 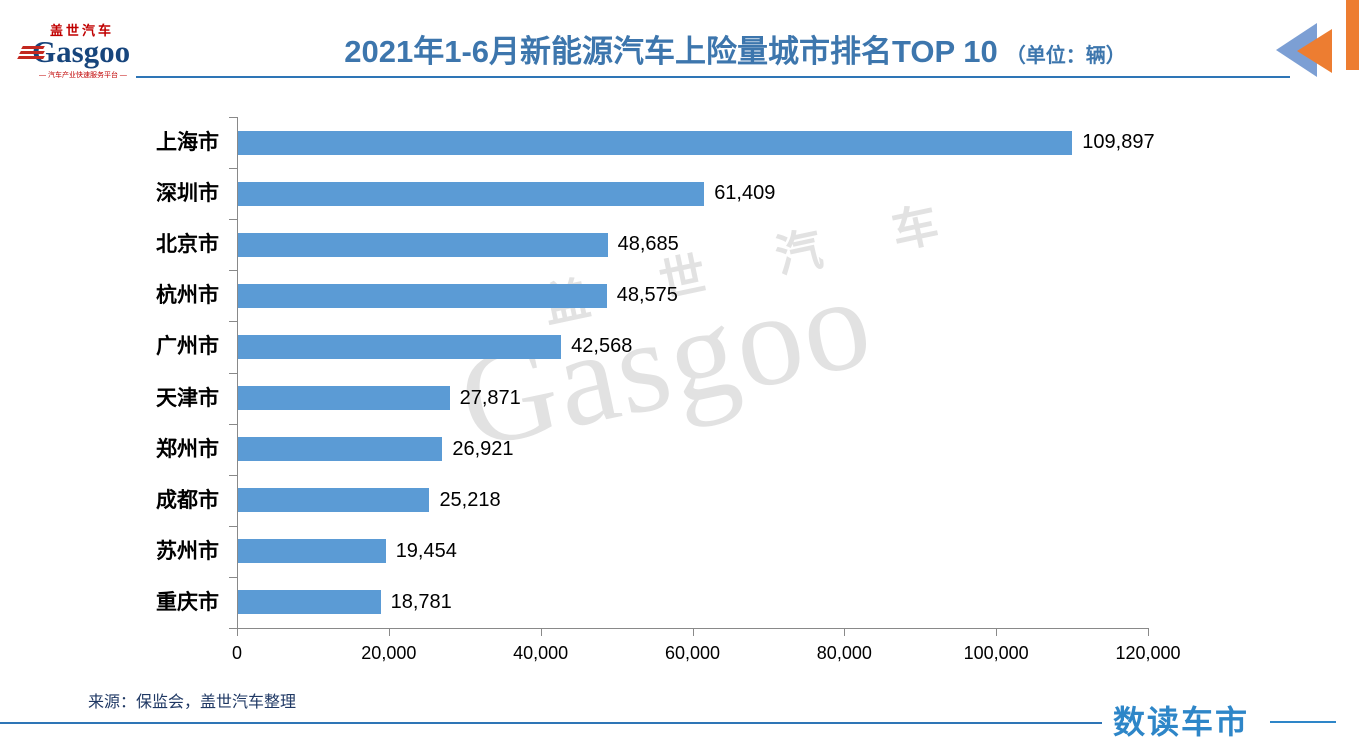 I want to click on category-label: 深圳市, so click(x=187, y=194).